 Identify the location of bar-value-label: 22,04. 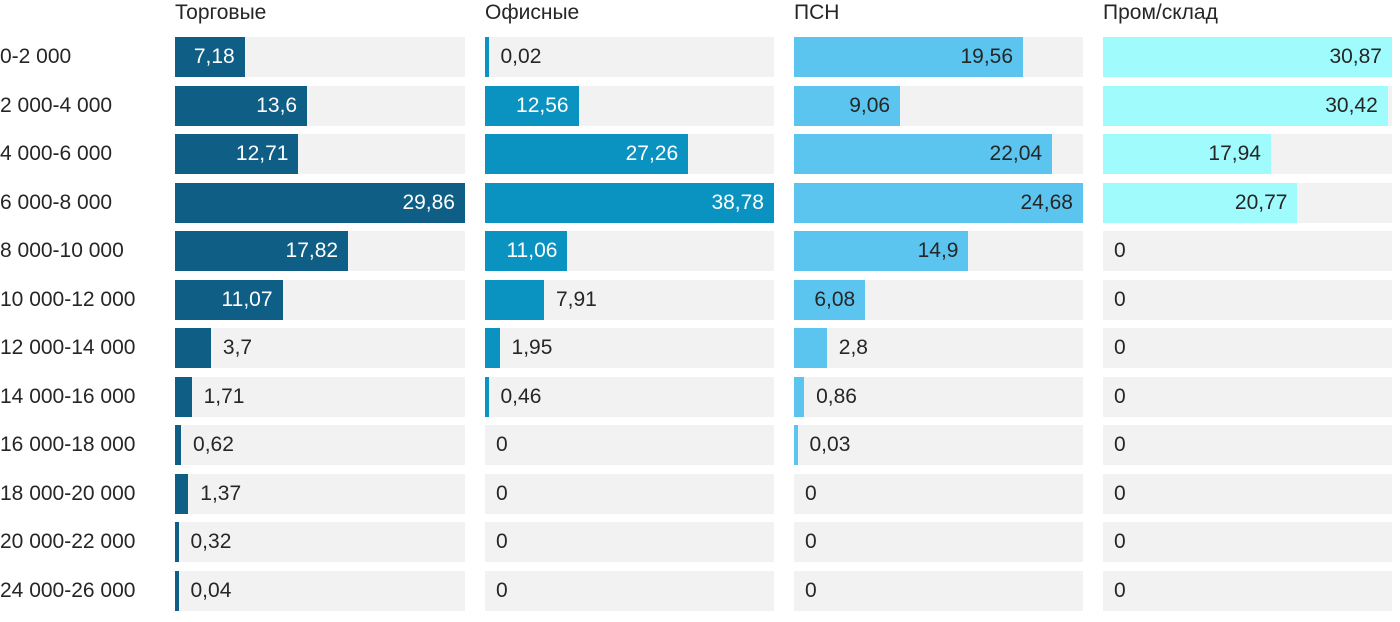
(1016, 153).